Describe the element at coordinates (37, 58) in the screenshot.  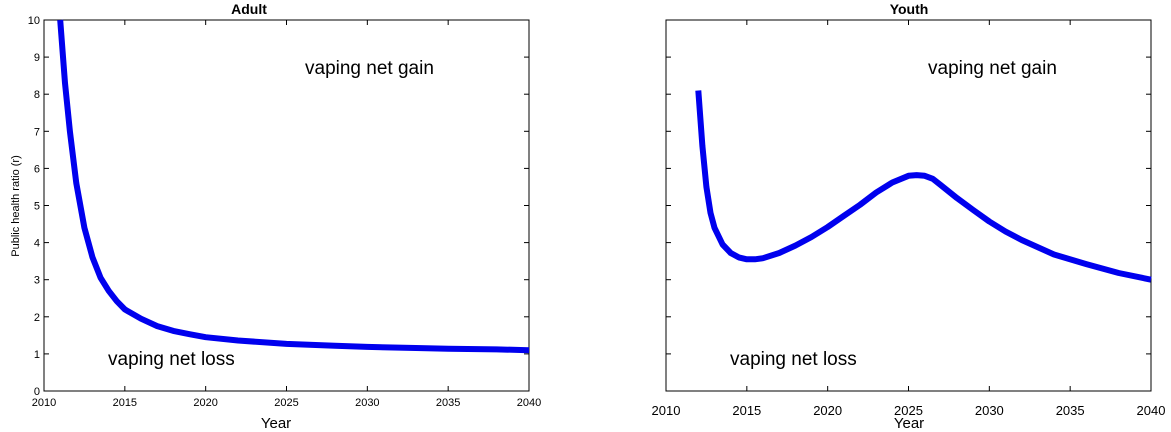
I see `adult-y-tick-label: 9` at that location.